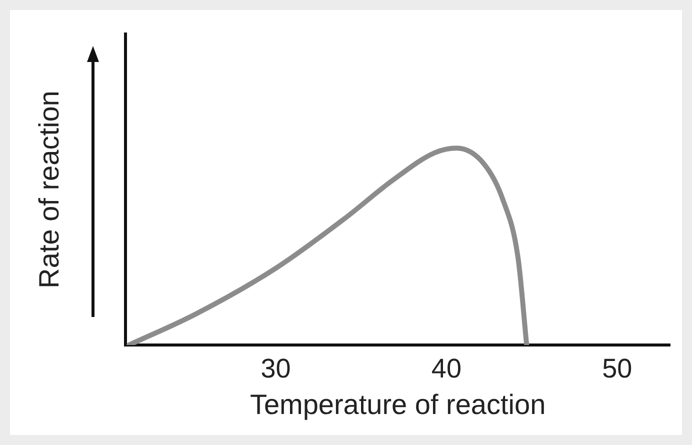 The width and height of the screenshot is (692, 445). I want to click on x-tick-label: 40, so click(446, 369).